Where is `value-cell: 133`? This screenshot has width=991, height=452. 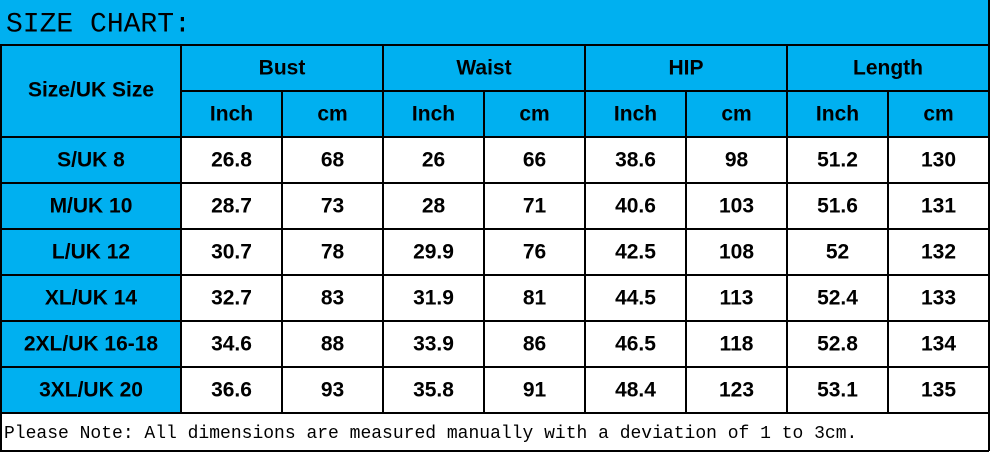
value-cell: 133 is located at coordinates (938, 298).